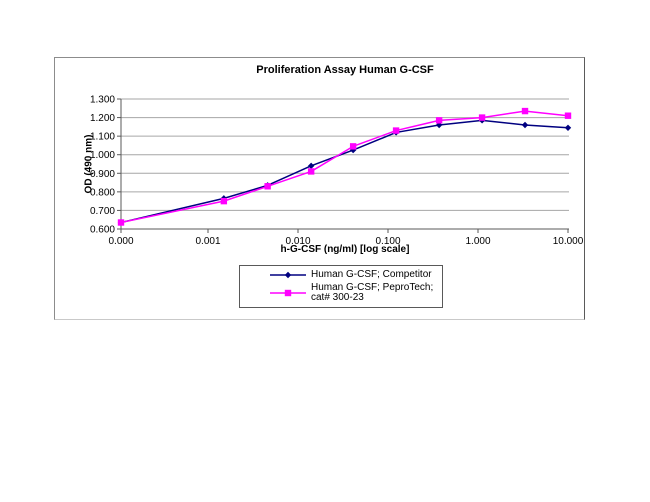 The height and width of the screenshot is (502, 650). Describe the element at coordinates (102, 211) in the screenshot. I see `y-tick-label: 0.700` at that location.